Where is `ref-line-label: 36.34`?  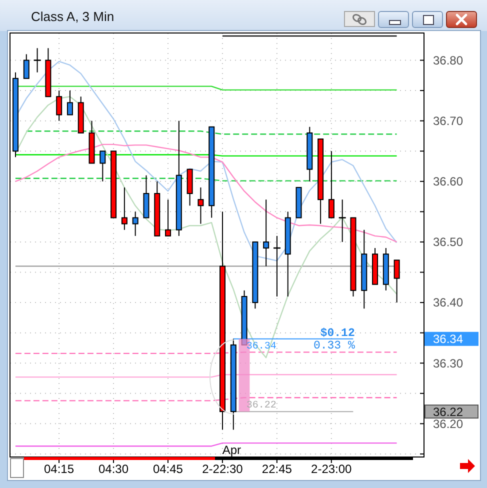 ref-line-label: 36.34 is located at coordinates (261, 346).